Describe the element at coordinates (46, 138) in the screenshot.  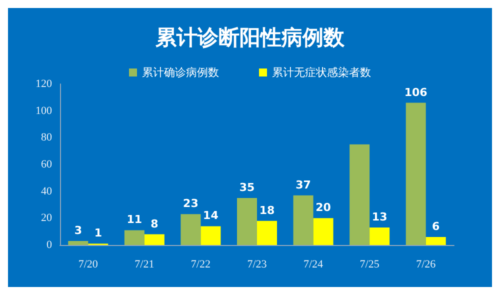
I see `y-tick-label: 80` at that location.